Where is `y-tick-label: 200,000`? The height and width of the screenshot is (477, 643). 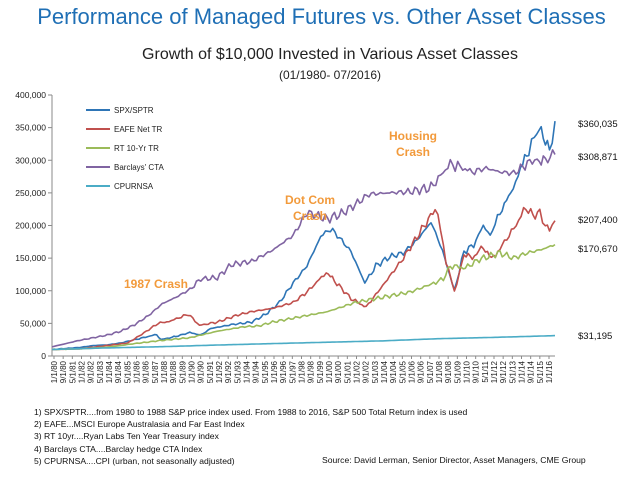 y-tick-label: 200,000 is located at coordinates (30, 226).